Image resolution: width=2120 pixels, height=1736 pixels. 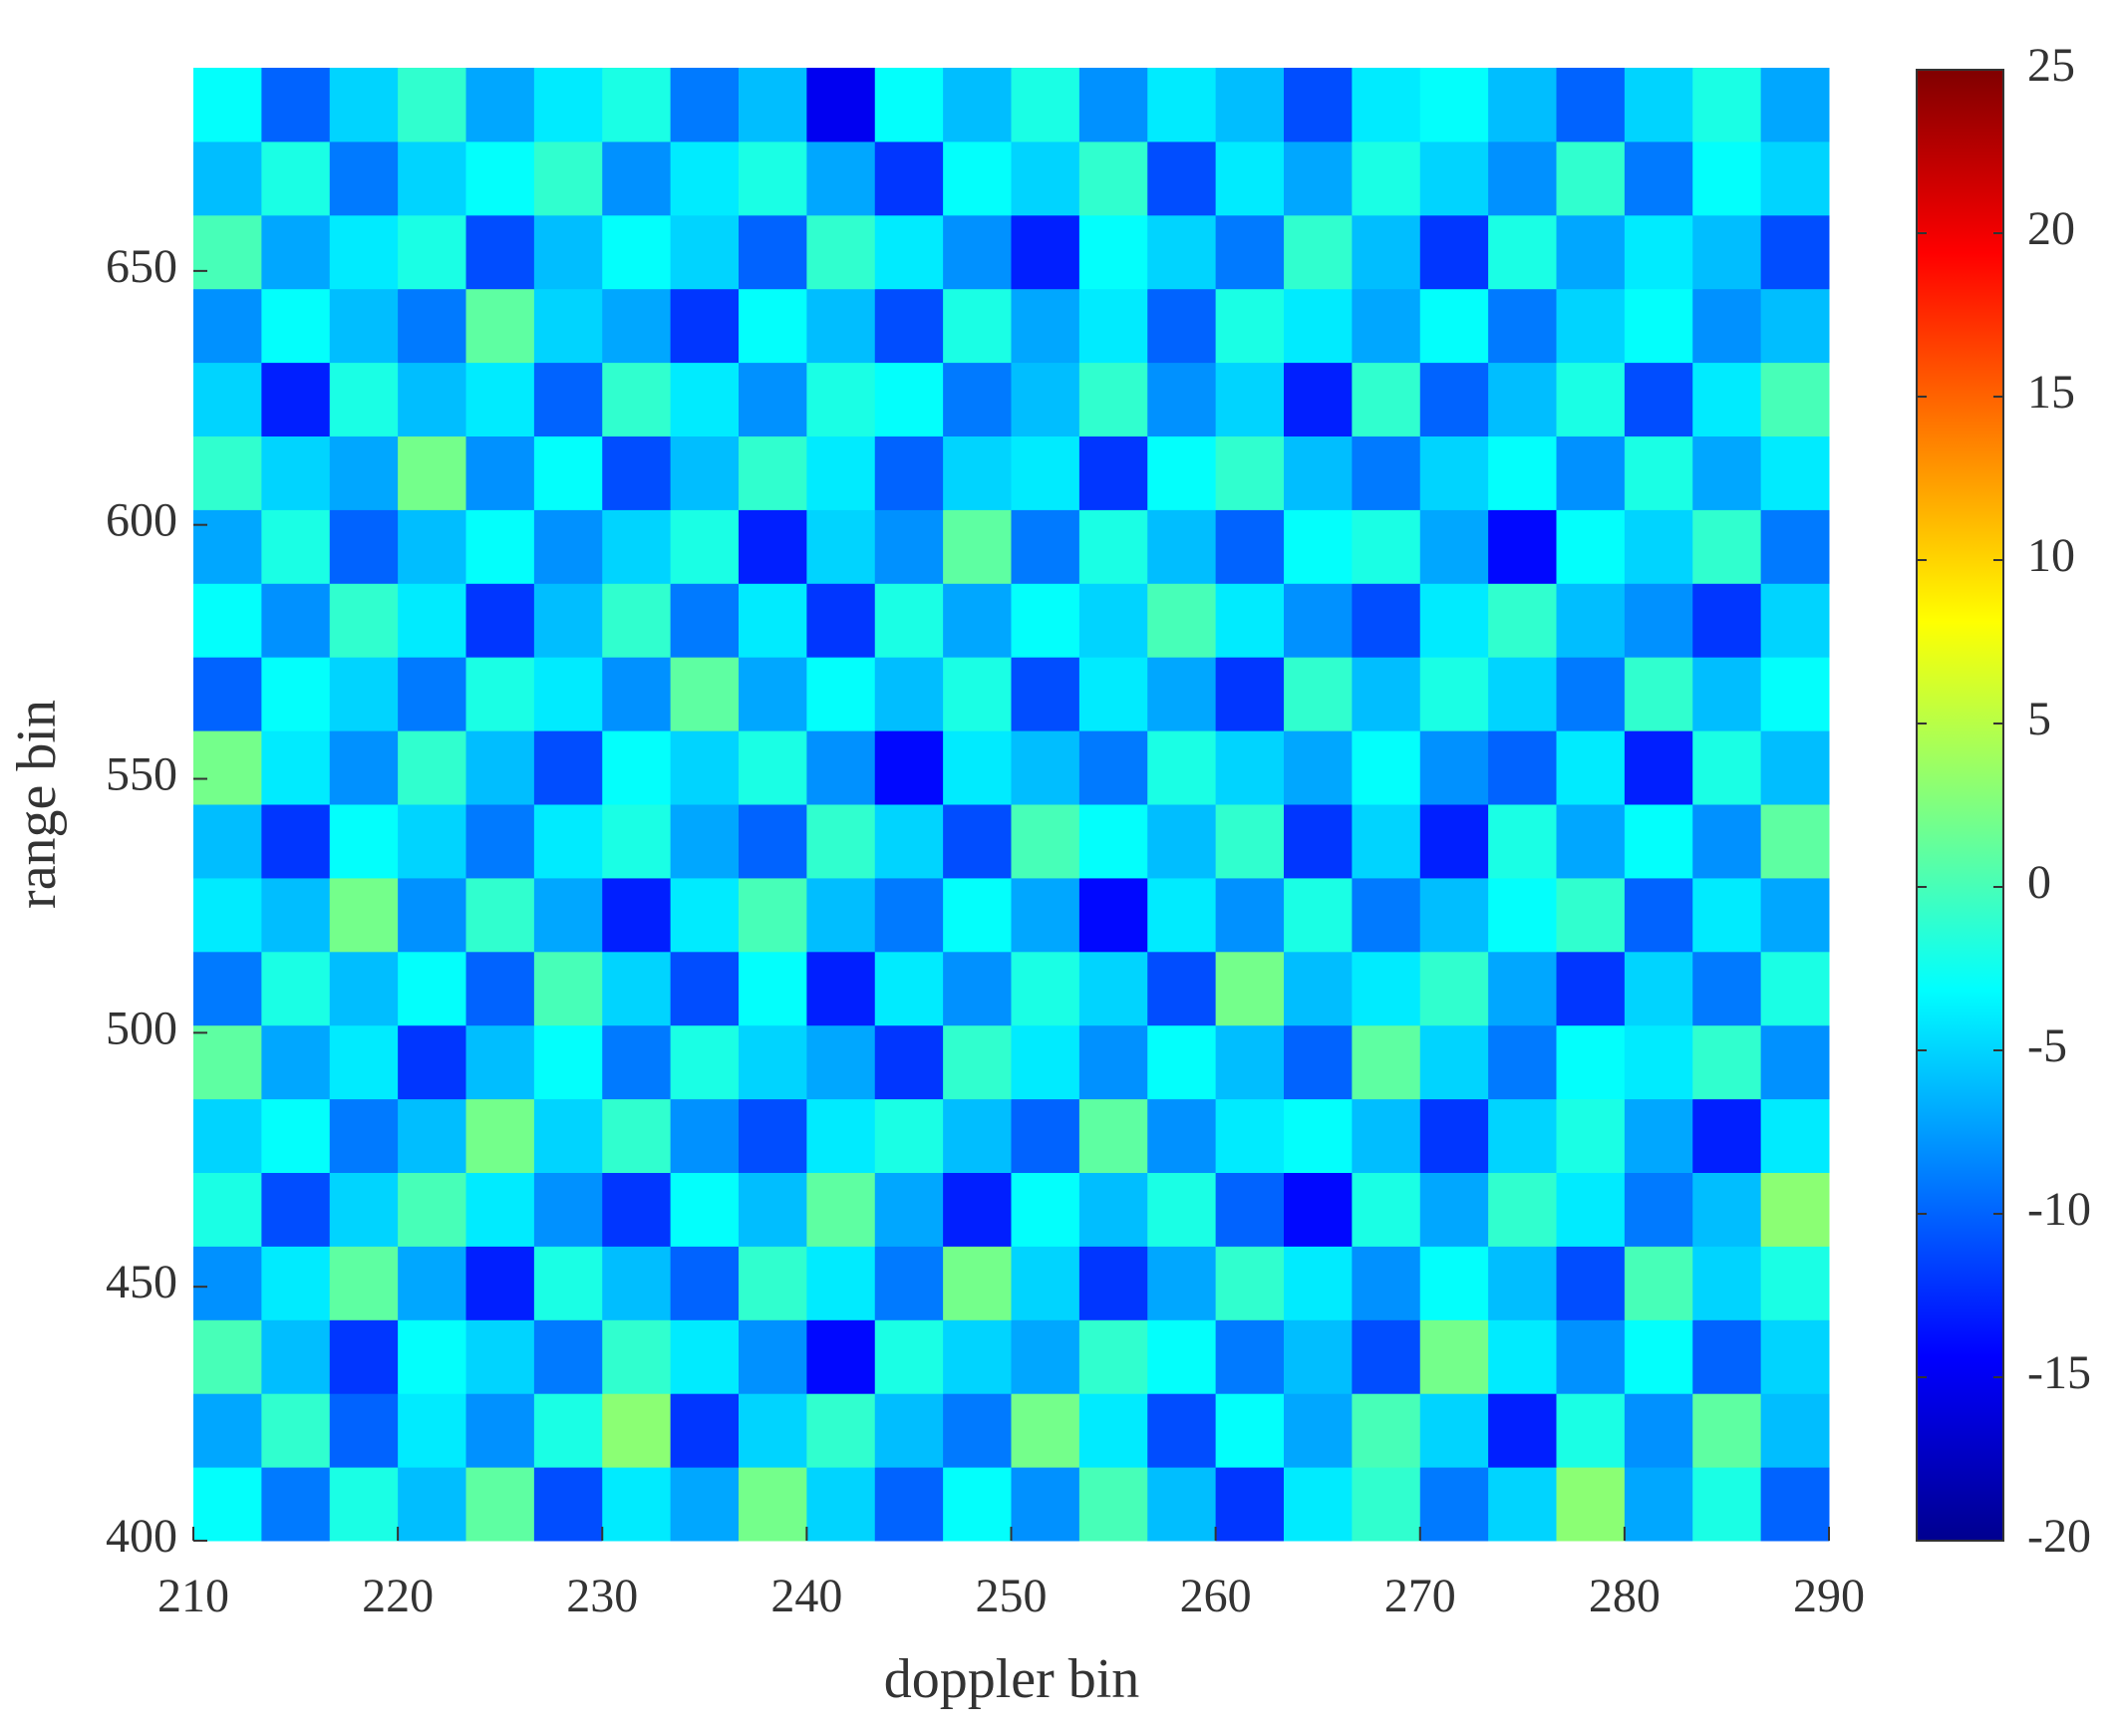 What do you see at coordinates (1012, 1596) in the screenshot?
I see `x-tick-label: 250` at bounding box center [1012, 1596].